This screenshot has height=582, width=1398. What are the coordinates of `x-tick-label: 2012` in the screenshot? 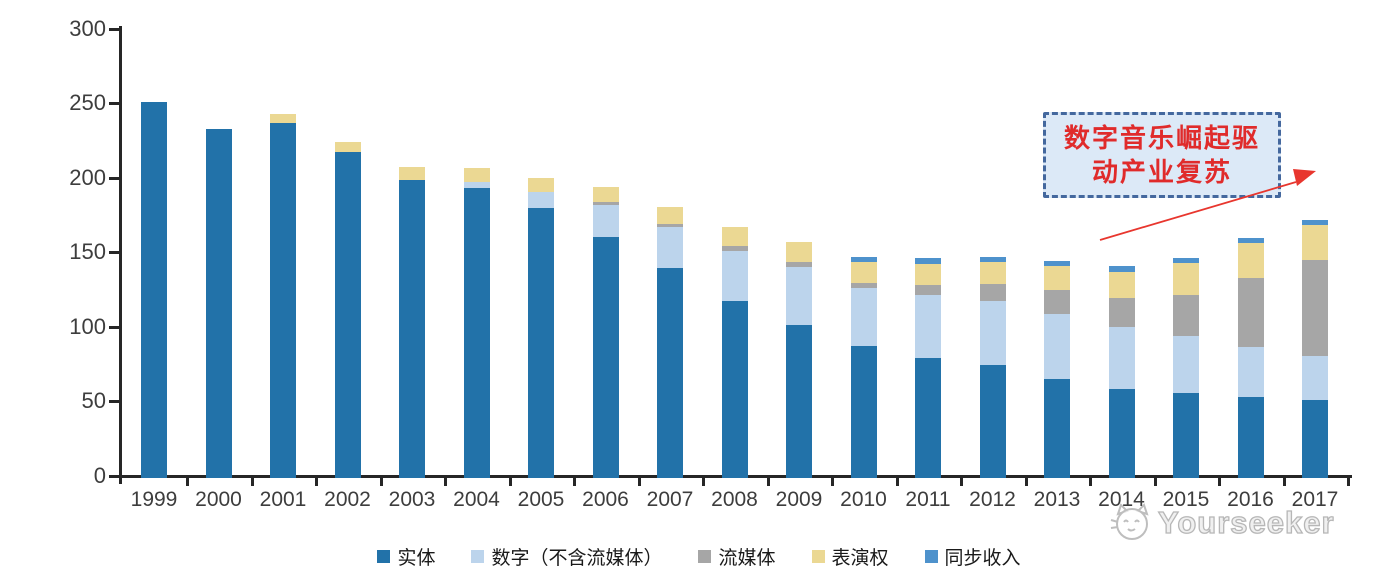 It's located at (992, 499).